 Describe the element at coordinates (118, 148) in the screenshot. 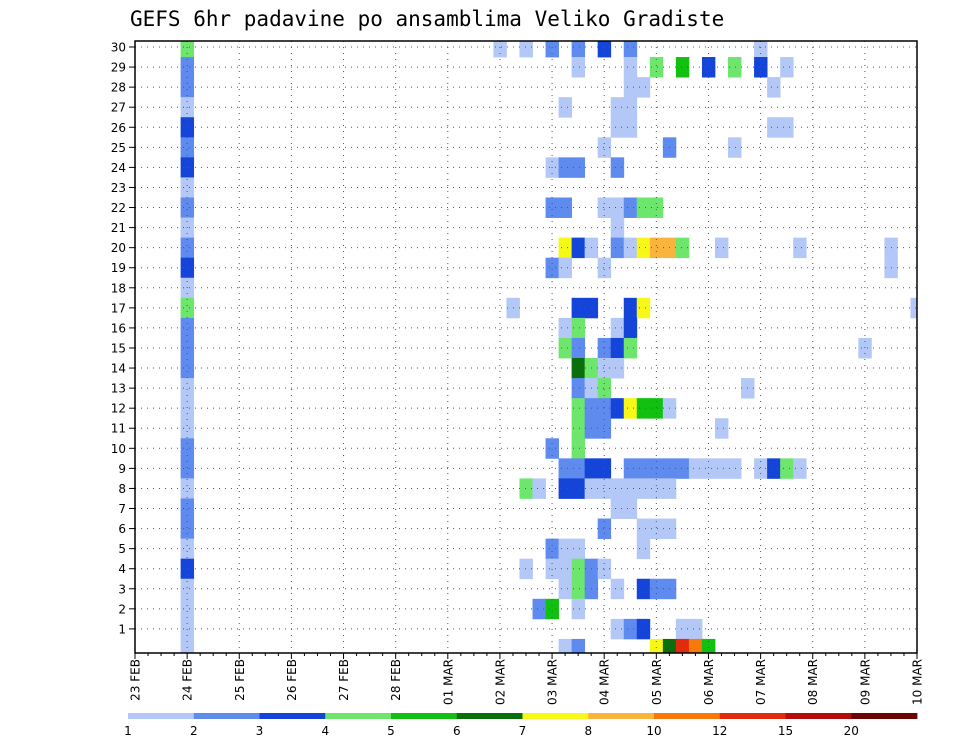

I see `y-tick-label: 25` at that location.